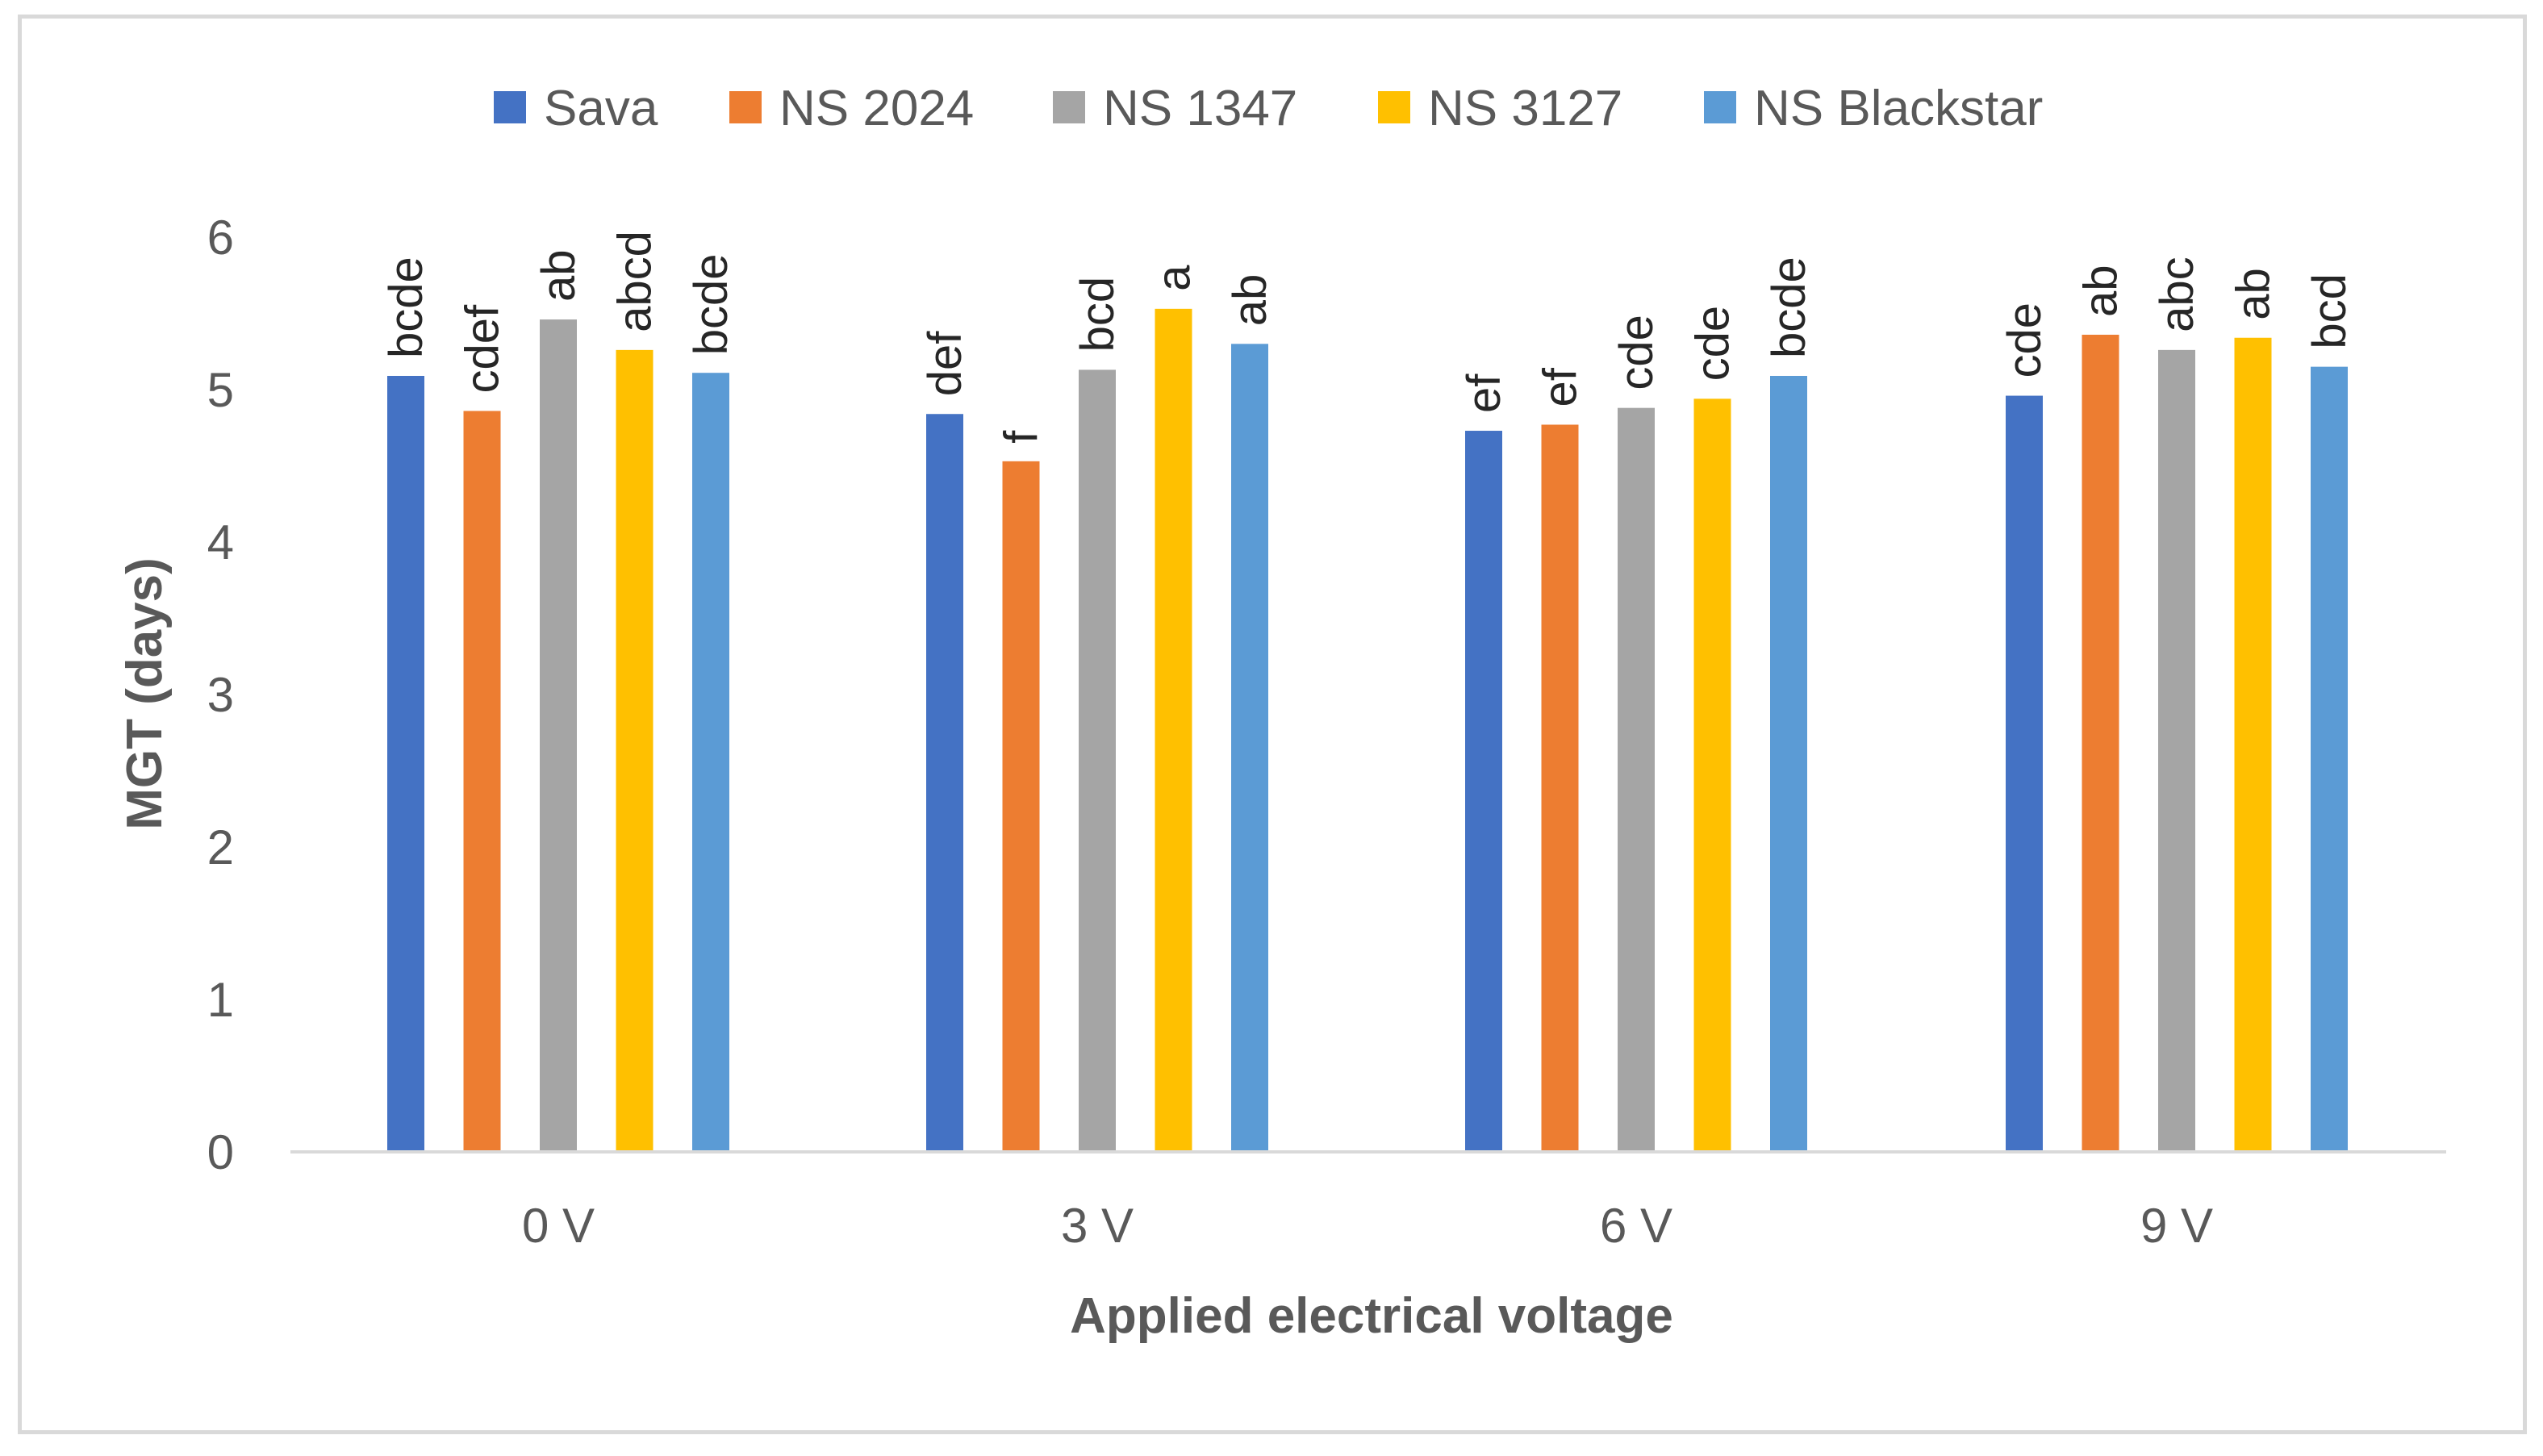  I want to click on legend-label: NS 1347, so click(1200, 109).